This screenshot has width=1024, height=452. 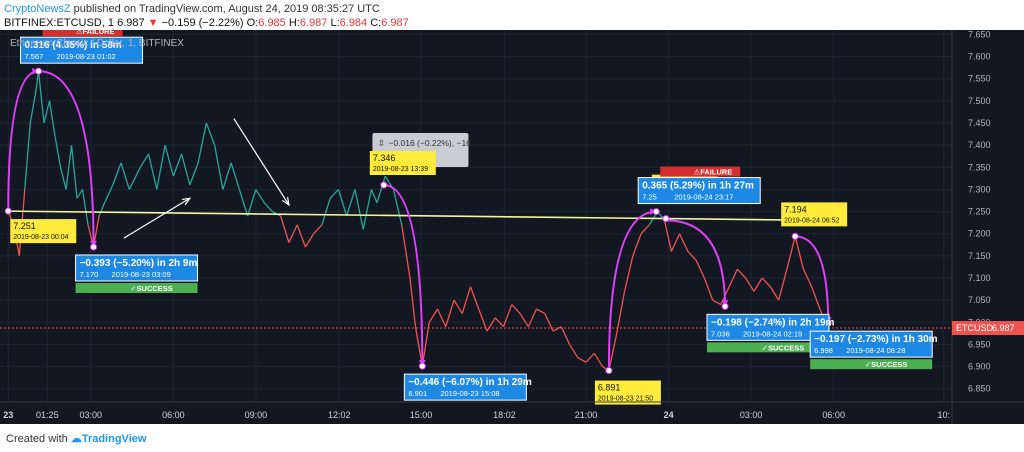 What do you see at coordinates (720, 333) in the screenshot?
I see `measure-price: 7.036` at bounding box center [720, 333].